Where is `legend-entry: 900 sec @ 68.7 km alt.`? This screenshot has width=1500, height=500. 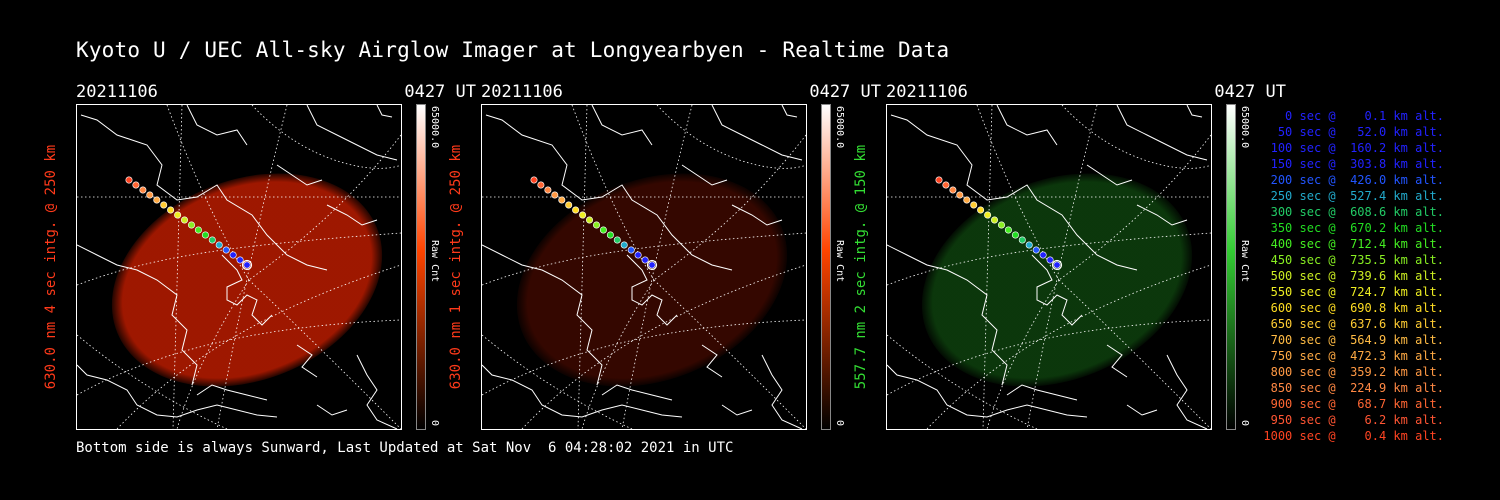 legend-entry: 900 sec @ 68.7 km alt. is located at coordinates (1357, 404).